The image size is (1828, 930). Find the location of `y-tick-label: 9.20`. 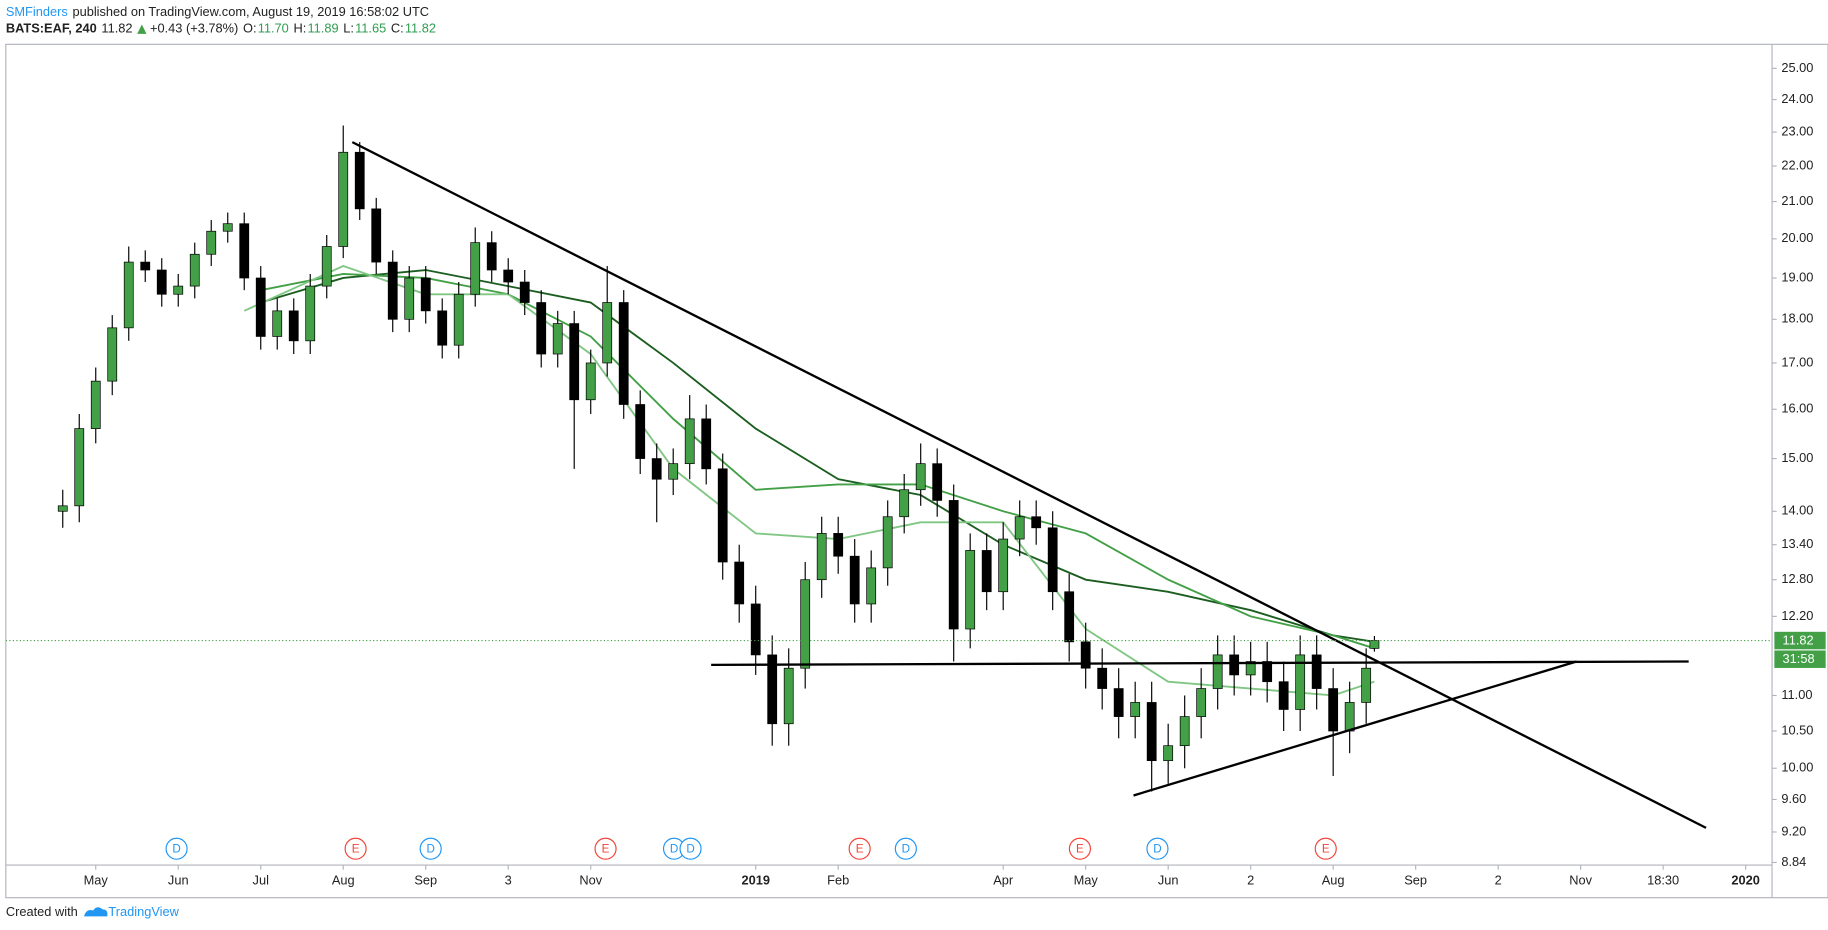

y-tick-label: 9.20 is located at coordinates (1793, 830).